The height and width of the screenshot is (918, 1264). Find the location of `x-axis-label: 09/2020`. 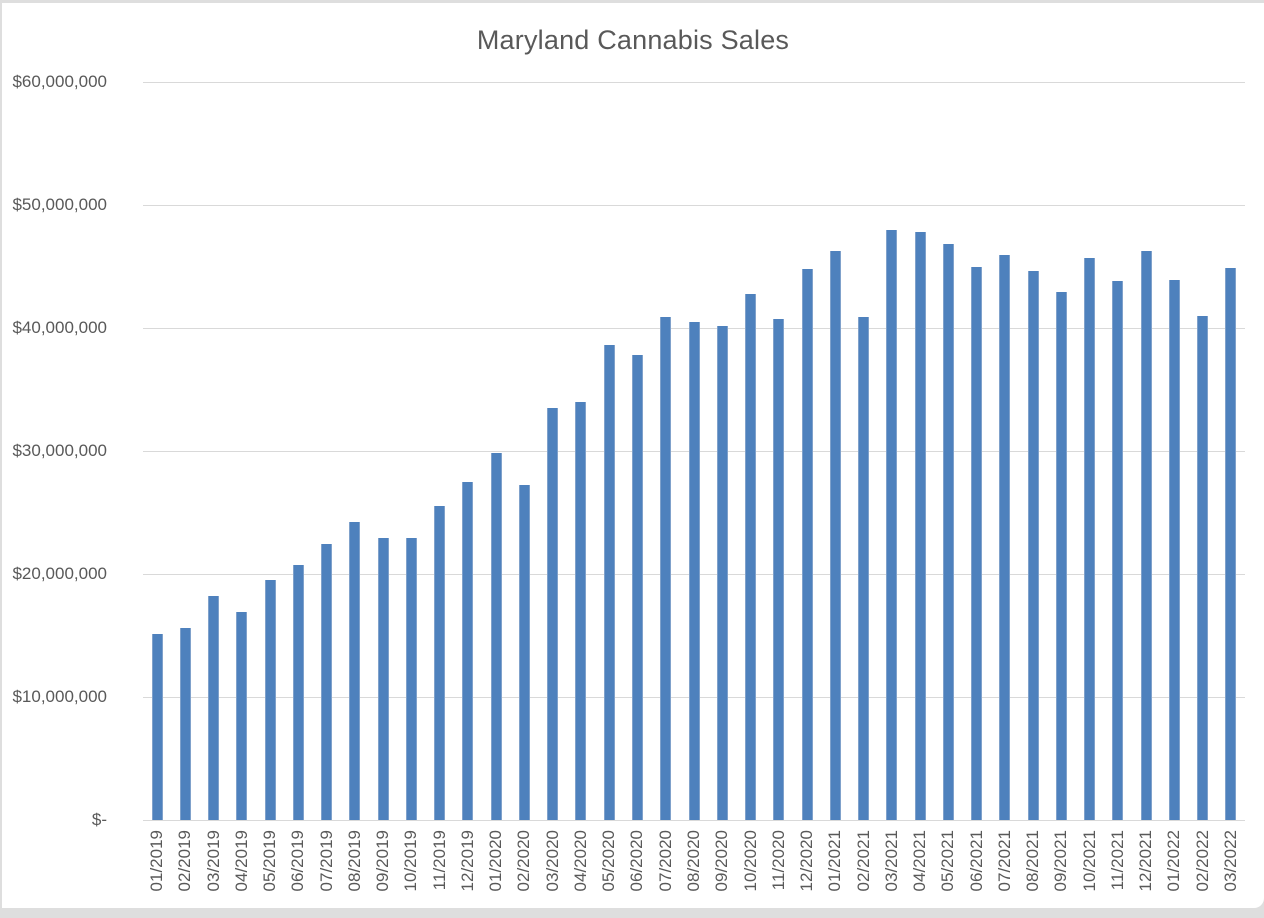

x-axis-label: 09/2020 is located at coordinates (722, 861).